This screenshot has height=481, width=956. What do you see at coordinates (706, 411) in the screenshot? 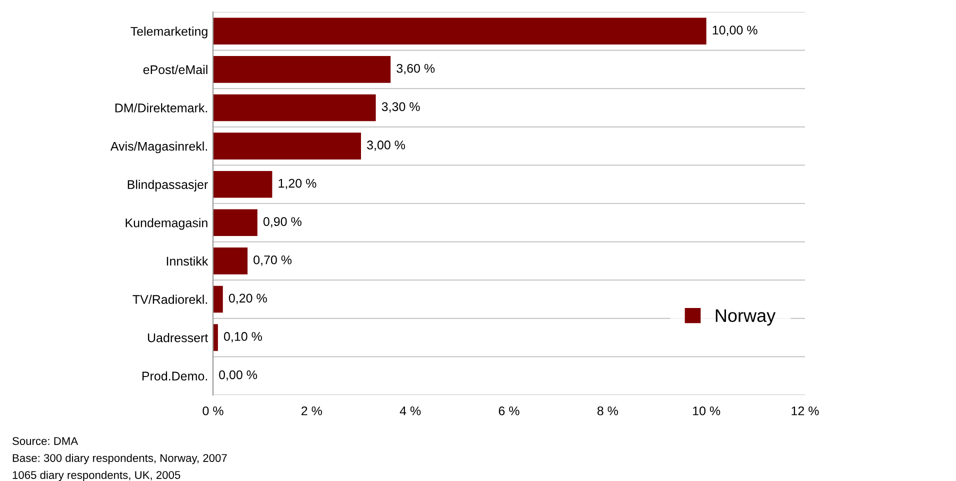
I see `x-tick-label: 10 %` at bounding box center [706, 411].